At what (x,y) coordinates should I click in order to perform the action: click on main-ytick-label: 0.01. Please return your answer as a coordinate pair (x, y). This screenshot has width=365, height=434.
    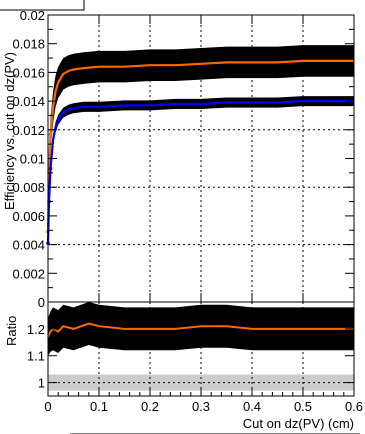
    Looking at the image, I should click on (32, 159).